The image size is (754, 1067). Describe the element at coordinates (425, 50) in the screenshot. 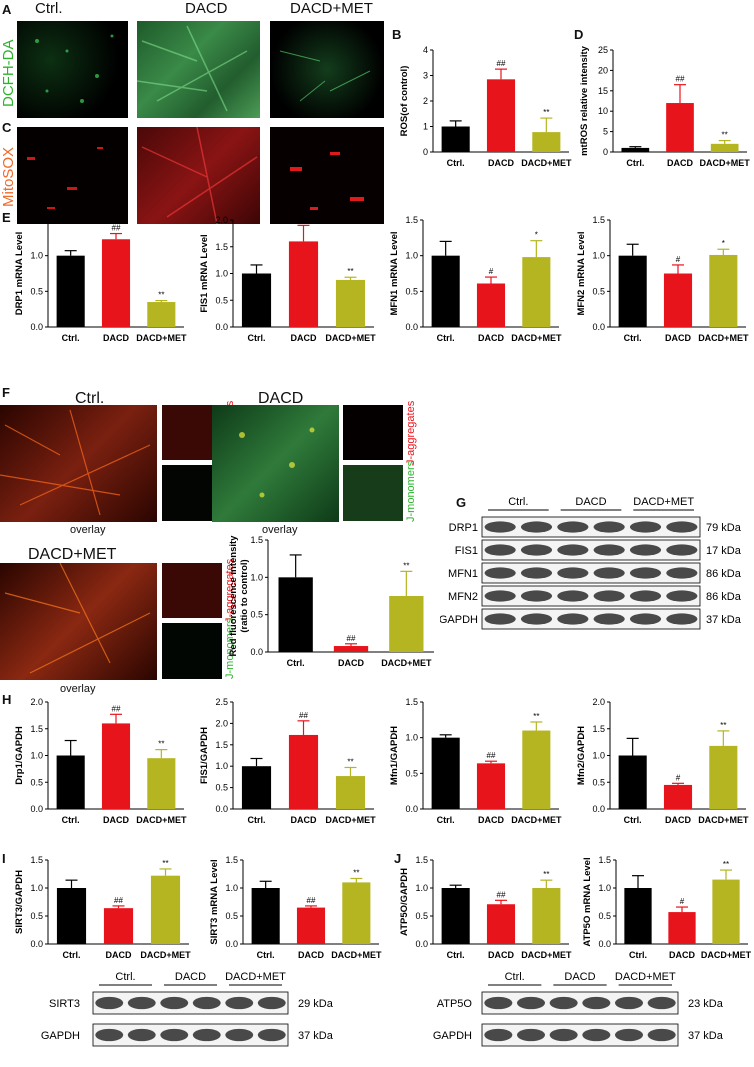

I see `y-tick-label: 4` at that location.